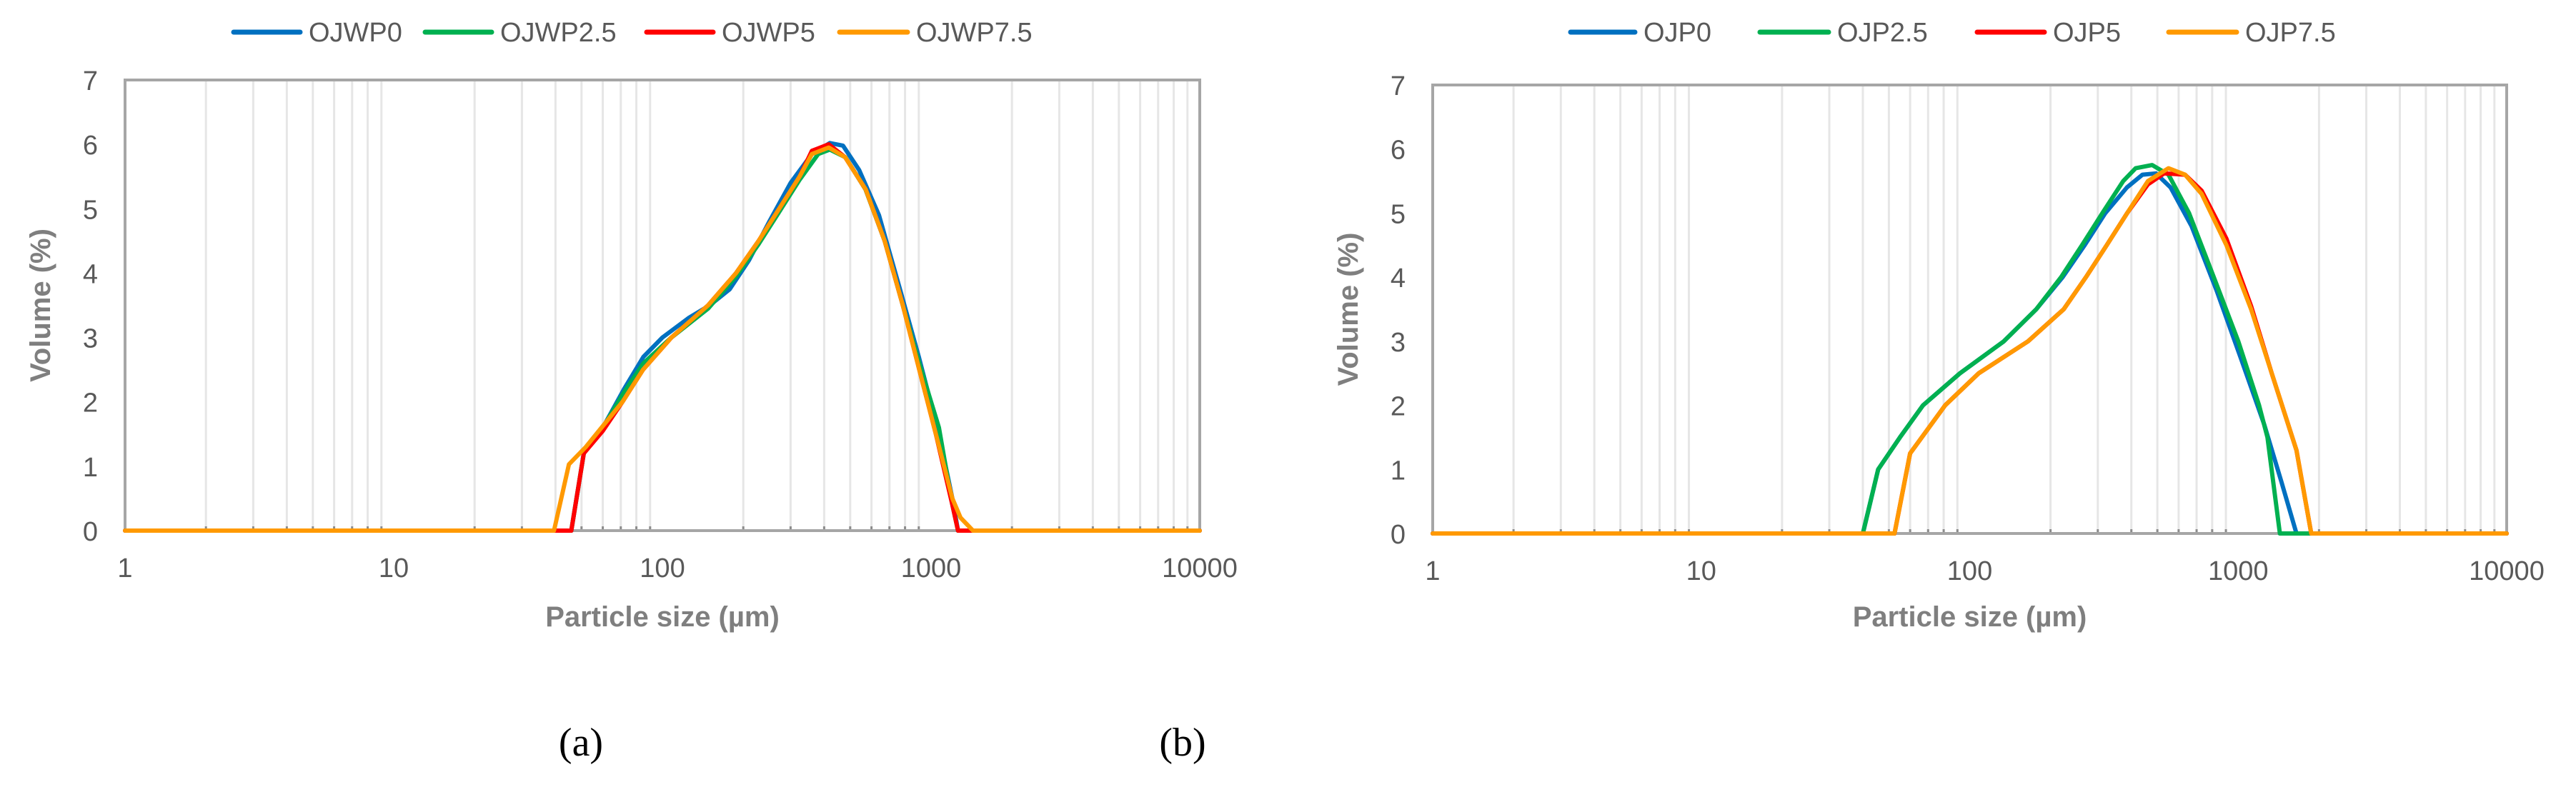  I want to click on panel-label: (b), so click(1182, 743).